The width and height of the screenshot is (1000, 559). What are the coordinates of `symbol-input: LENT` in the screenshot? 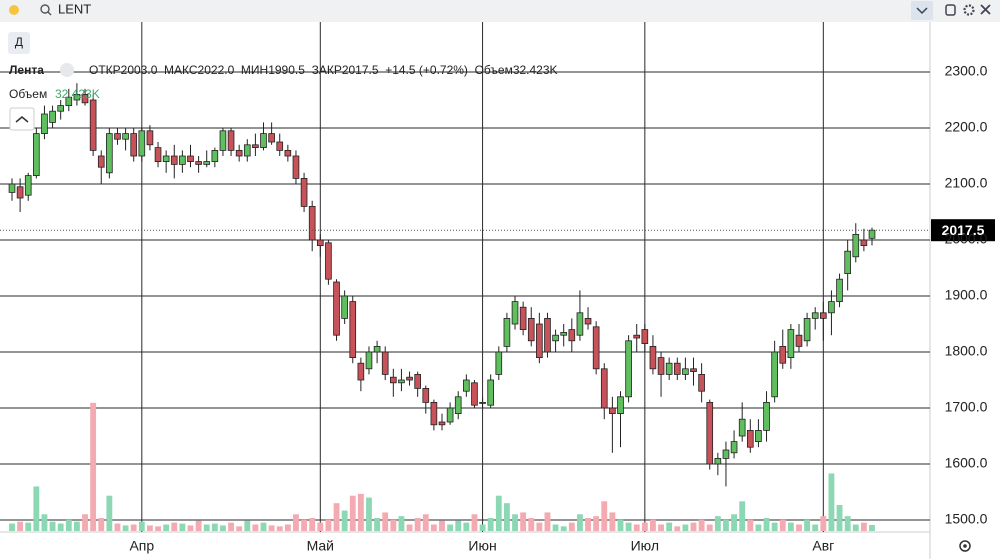 It's located at (74, 8).